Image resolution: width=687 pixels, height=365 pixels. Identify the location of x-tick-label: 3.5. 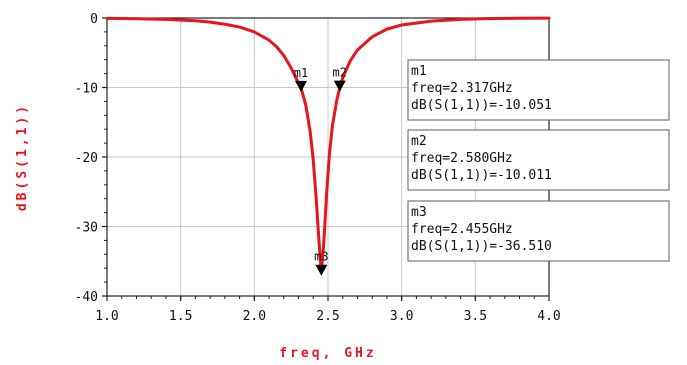
(475, 316).